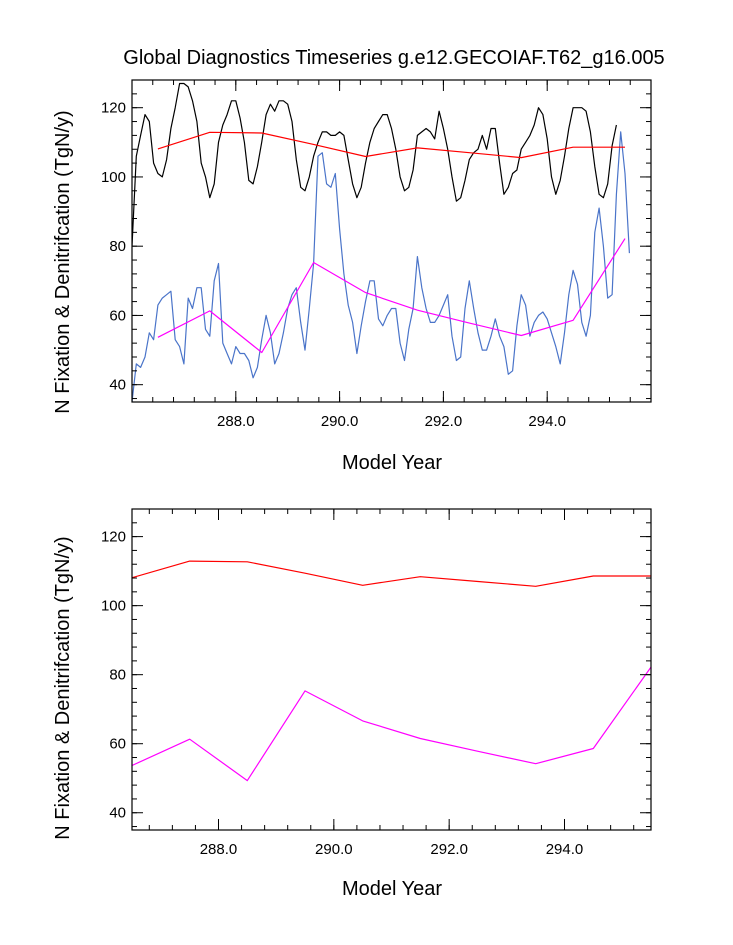  Describe the element at coordinates (374, 164) in the screenshot. I see `series-monthly-fixation` at that location.